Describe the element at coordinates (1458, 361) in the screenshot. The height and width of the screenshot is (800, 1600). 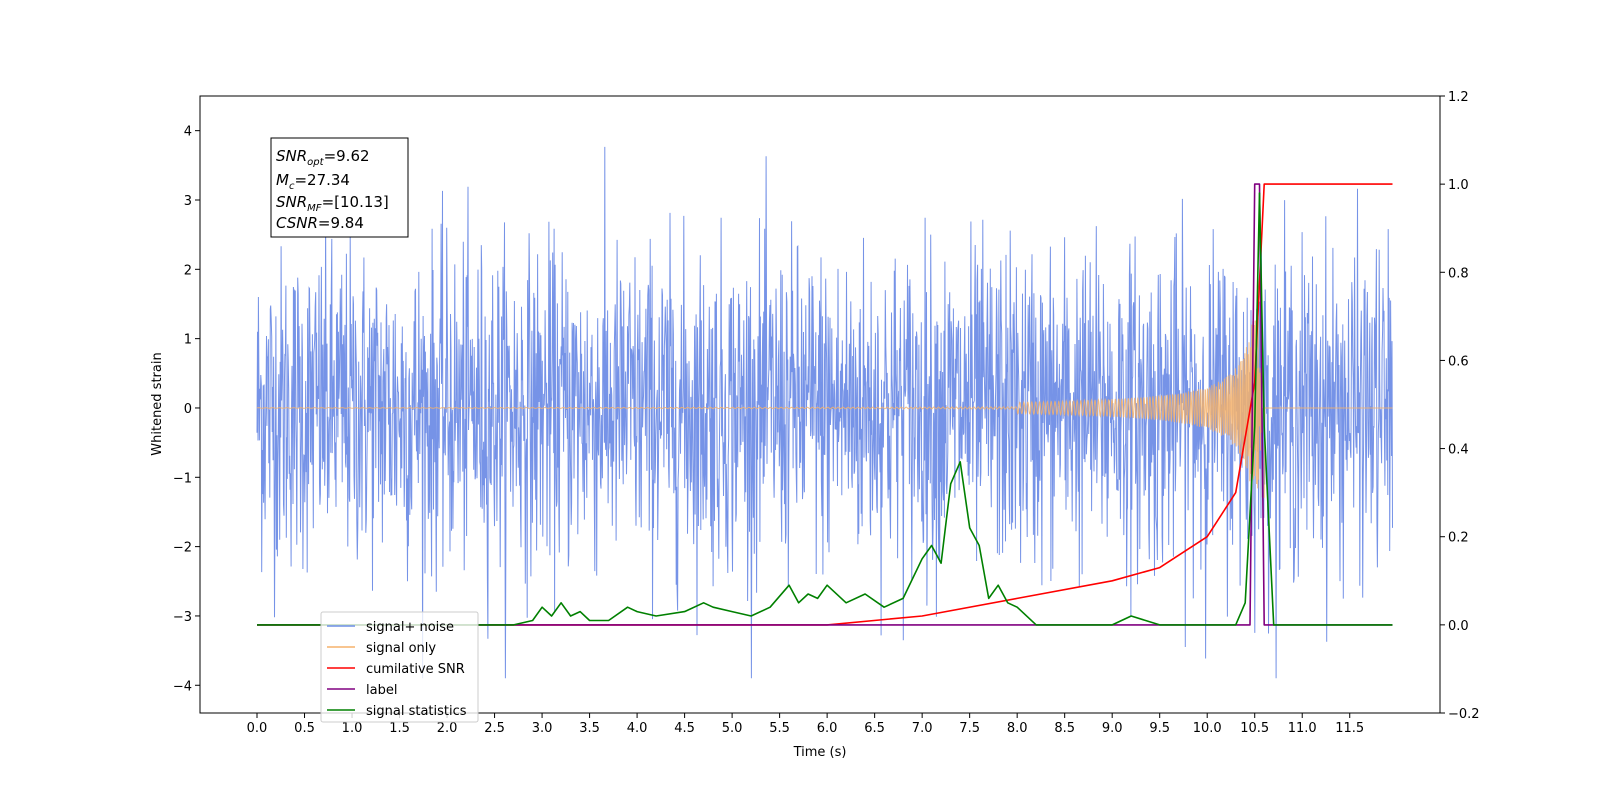
I see `y-right-tick-label: 0.6` at that location.